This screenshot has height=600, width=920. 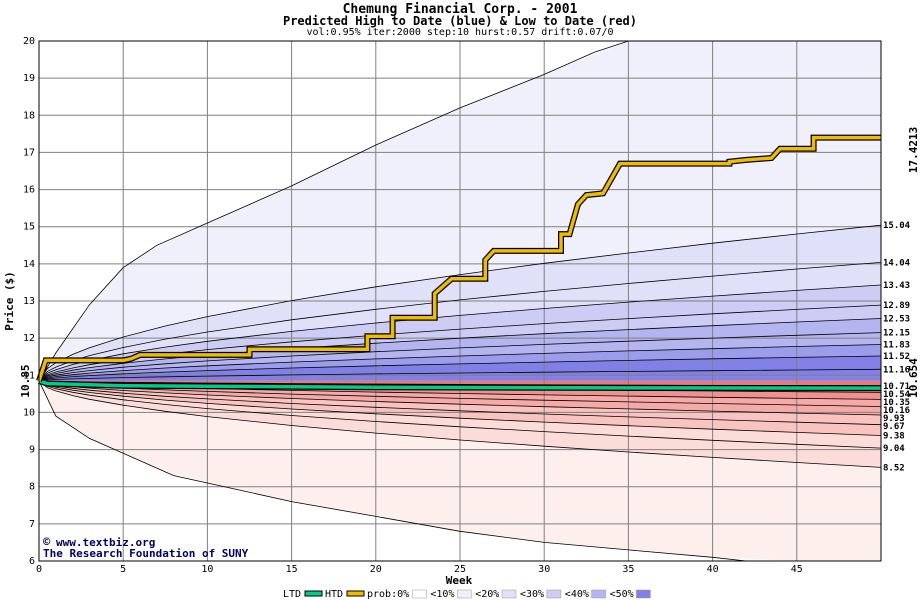 What do you see at coordinates (897, 226) in the screenshot?
I see `level-label: 15.04` at bounding box center [897, 226].